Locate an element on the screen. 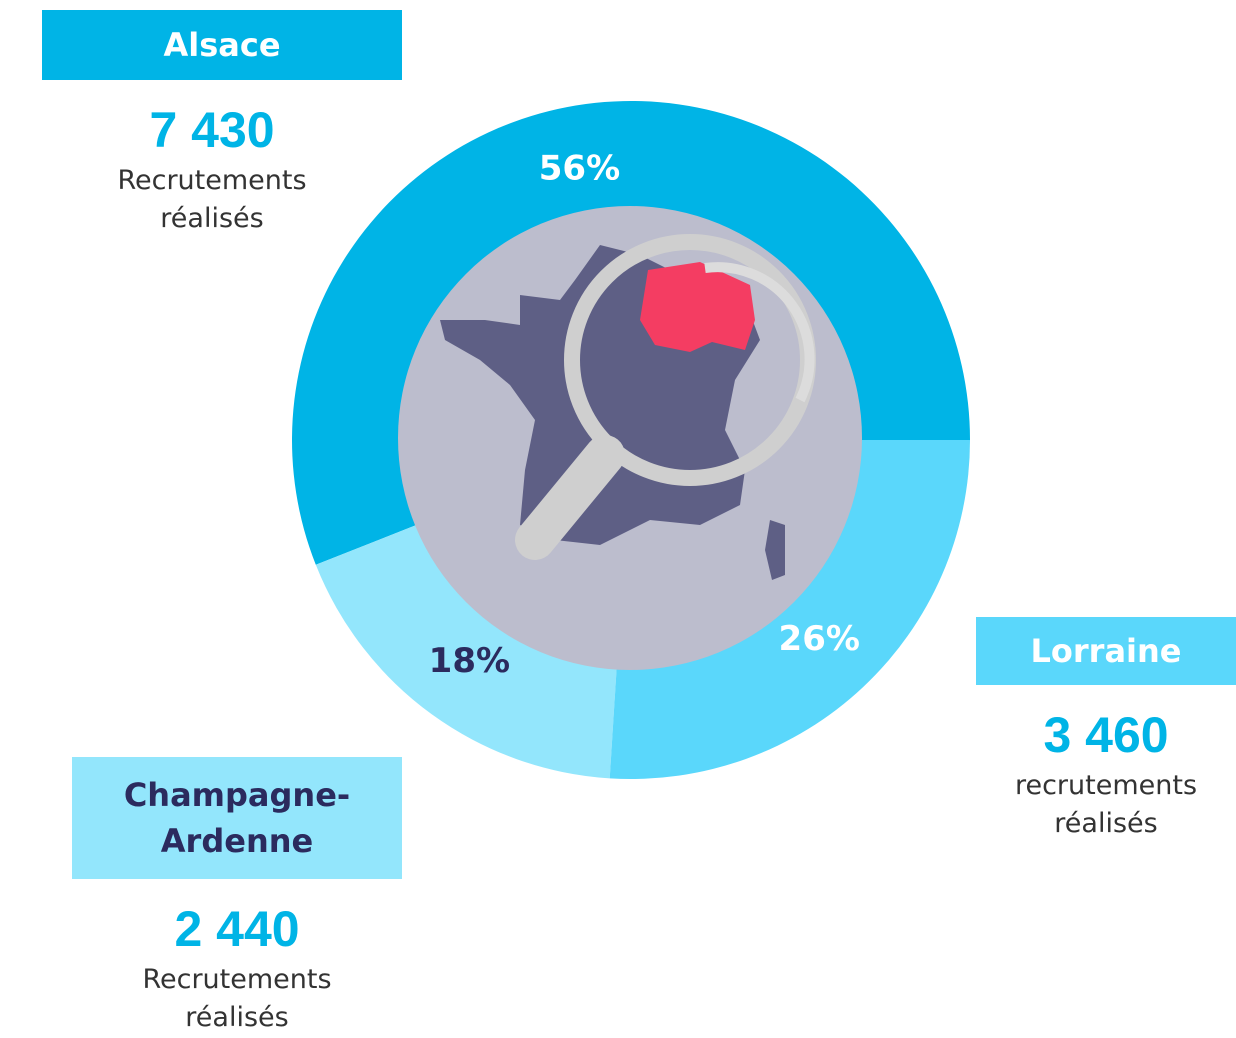 This screenshot has width=1236, height=1038. legend-entry: Champagne-Ardenne is located at coordinates (237, 818).